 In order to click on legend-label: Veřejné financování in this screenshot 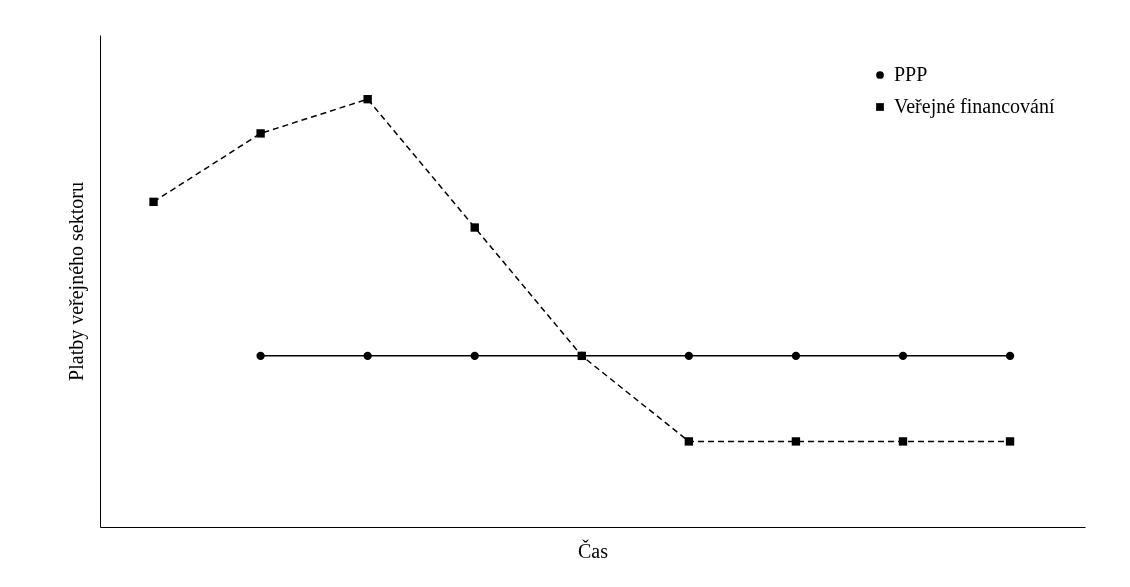, I will do `click(974, 106)`.